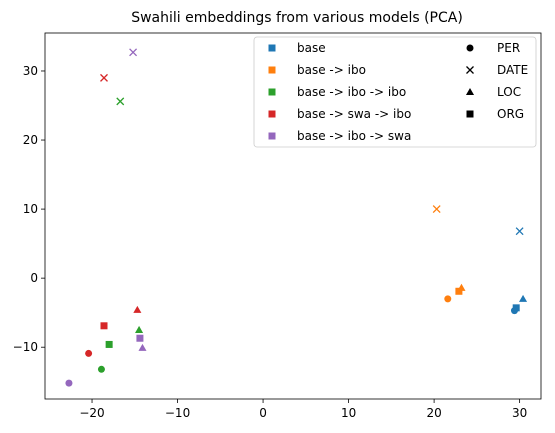  What do you see at coordinates (177, 413) in the screenshot?
I see `x-tick-label: −10` at bounding box center [177, 413].